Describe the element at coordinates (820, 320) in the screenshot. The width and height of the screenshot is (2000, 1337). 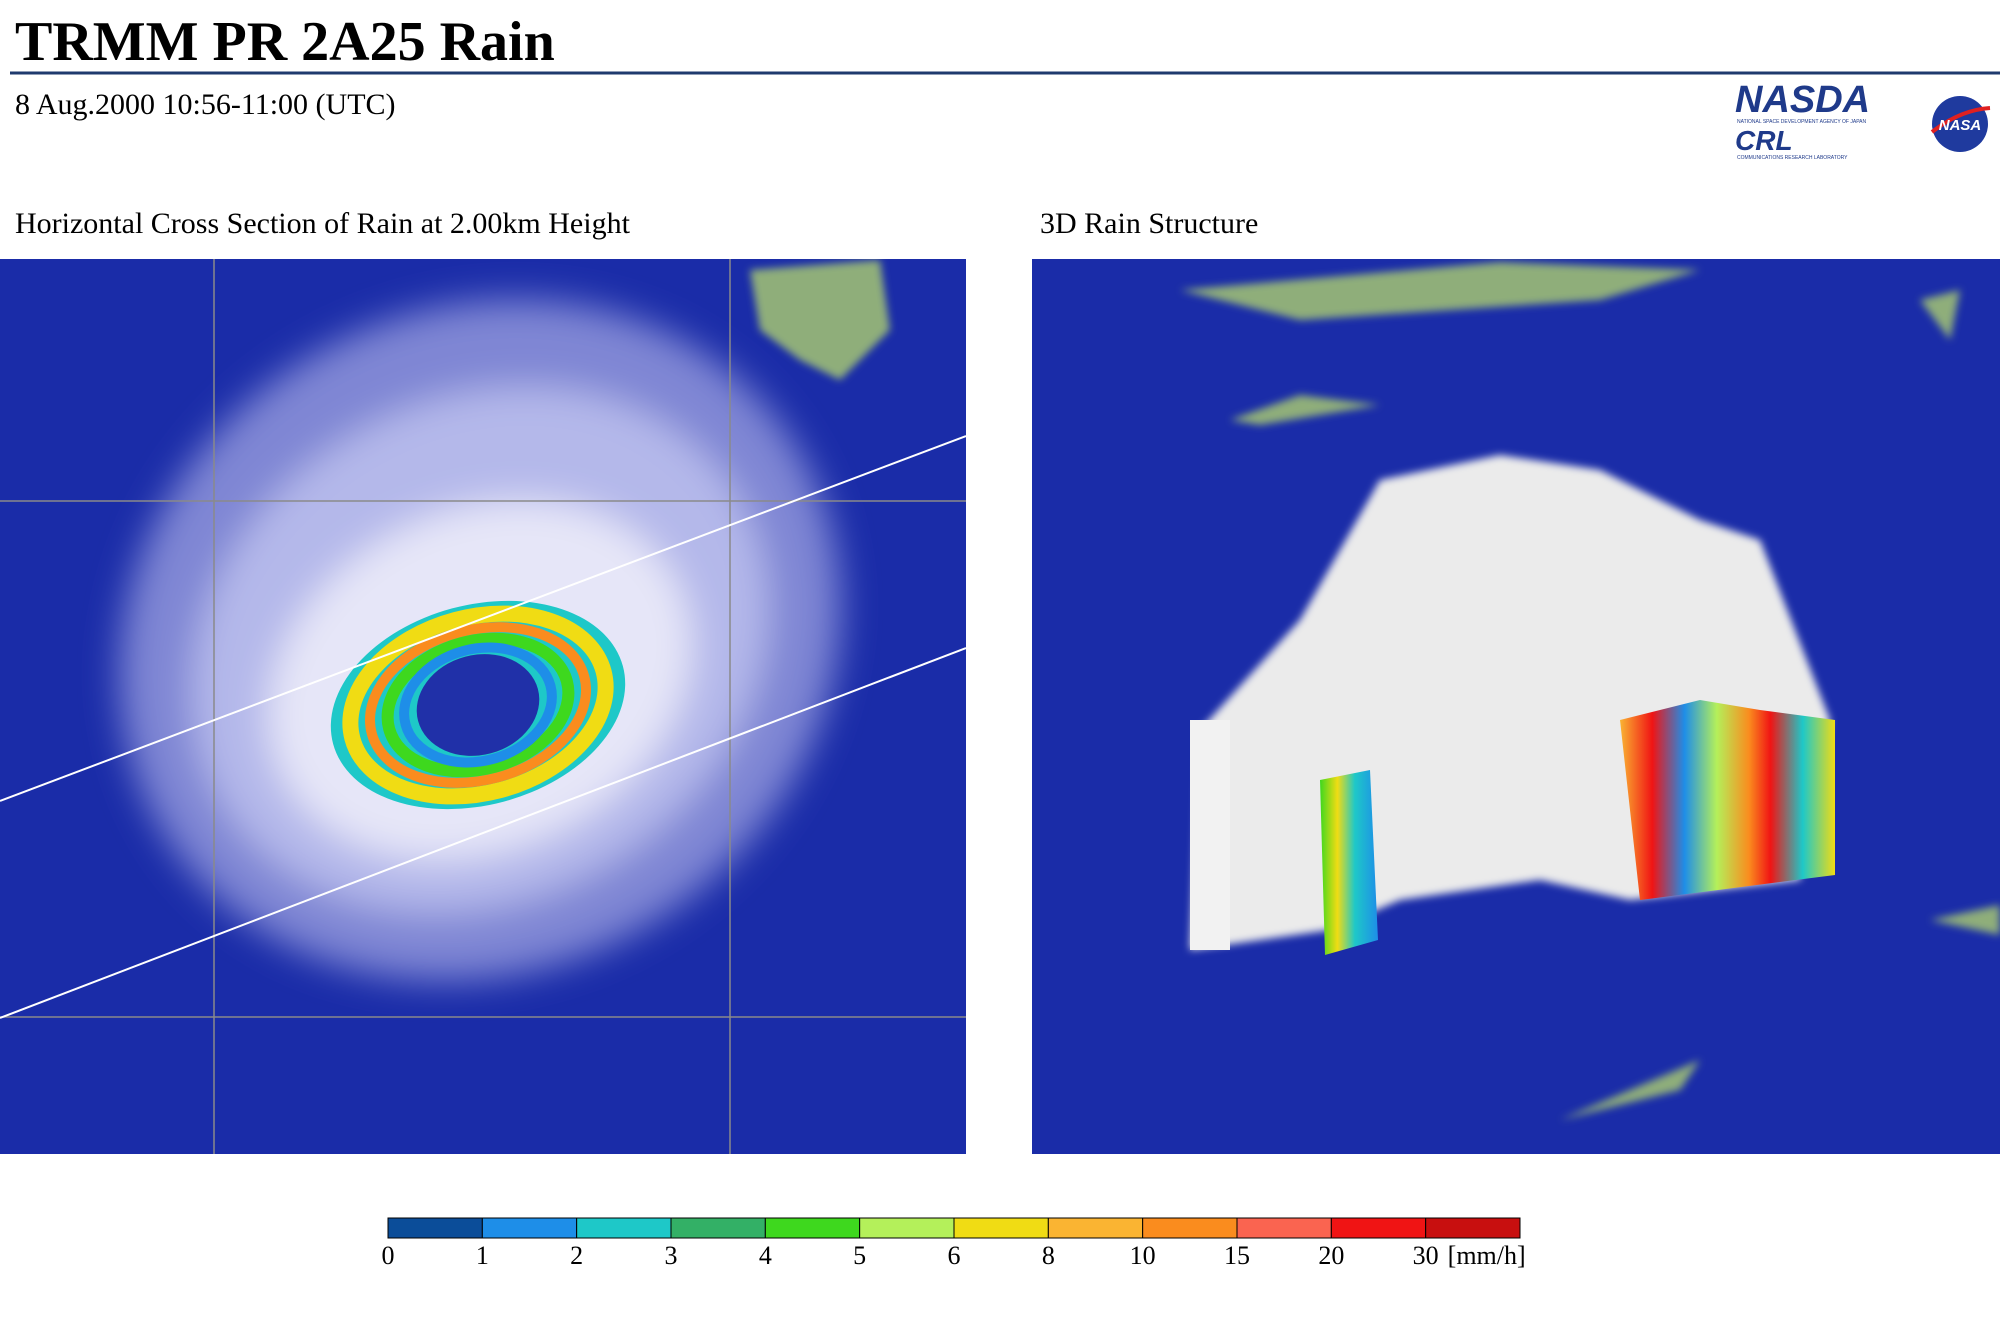
I see `land` at that location.